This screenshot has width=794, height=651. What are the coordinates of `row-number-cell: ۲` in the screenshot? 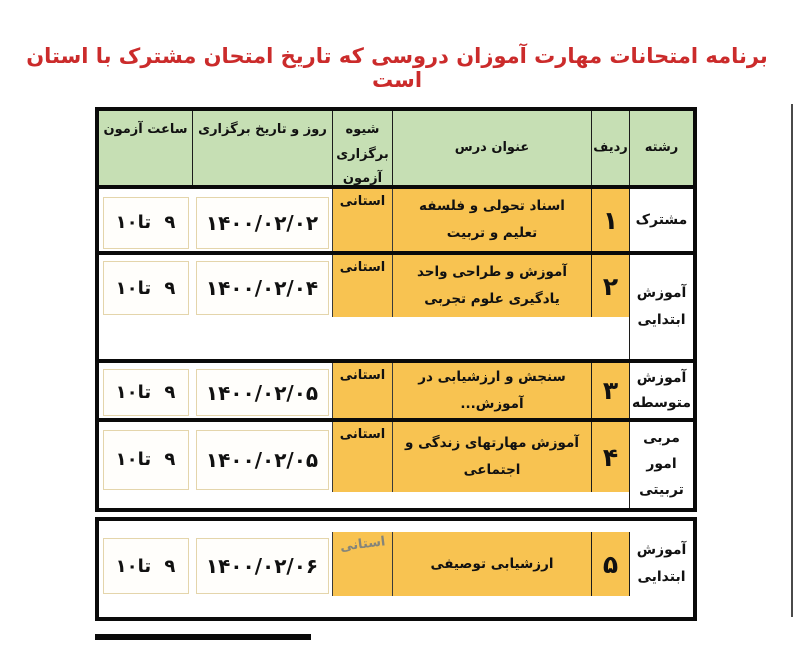 It's located at (610, 286).